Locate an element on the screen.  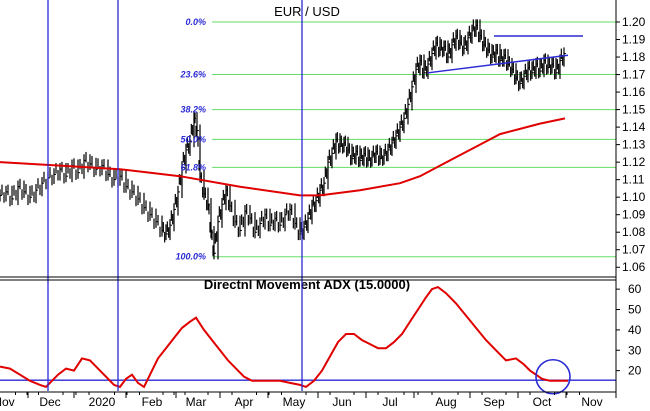
fibonacci-labels: 0.0% 23.6% 38.2% 50.0% 61.8% 100.0% is located at coordinates (190, 139).